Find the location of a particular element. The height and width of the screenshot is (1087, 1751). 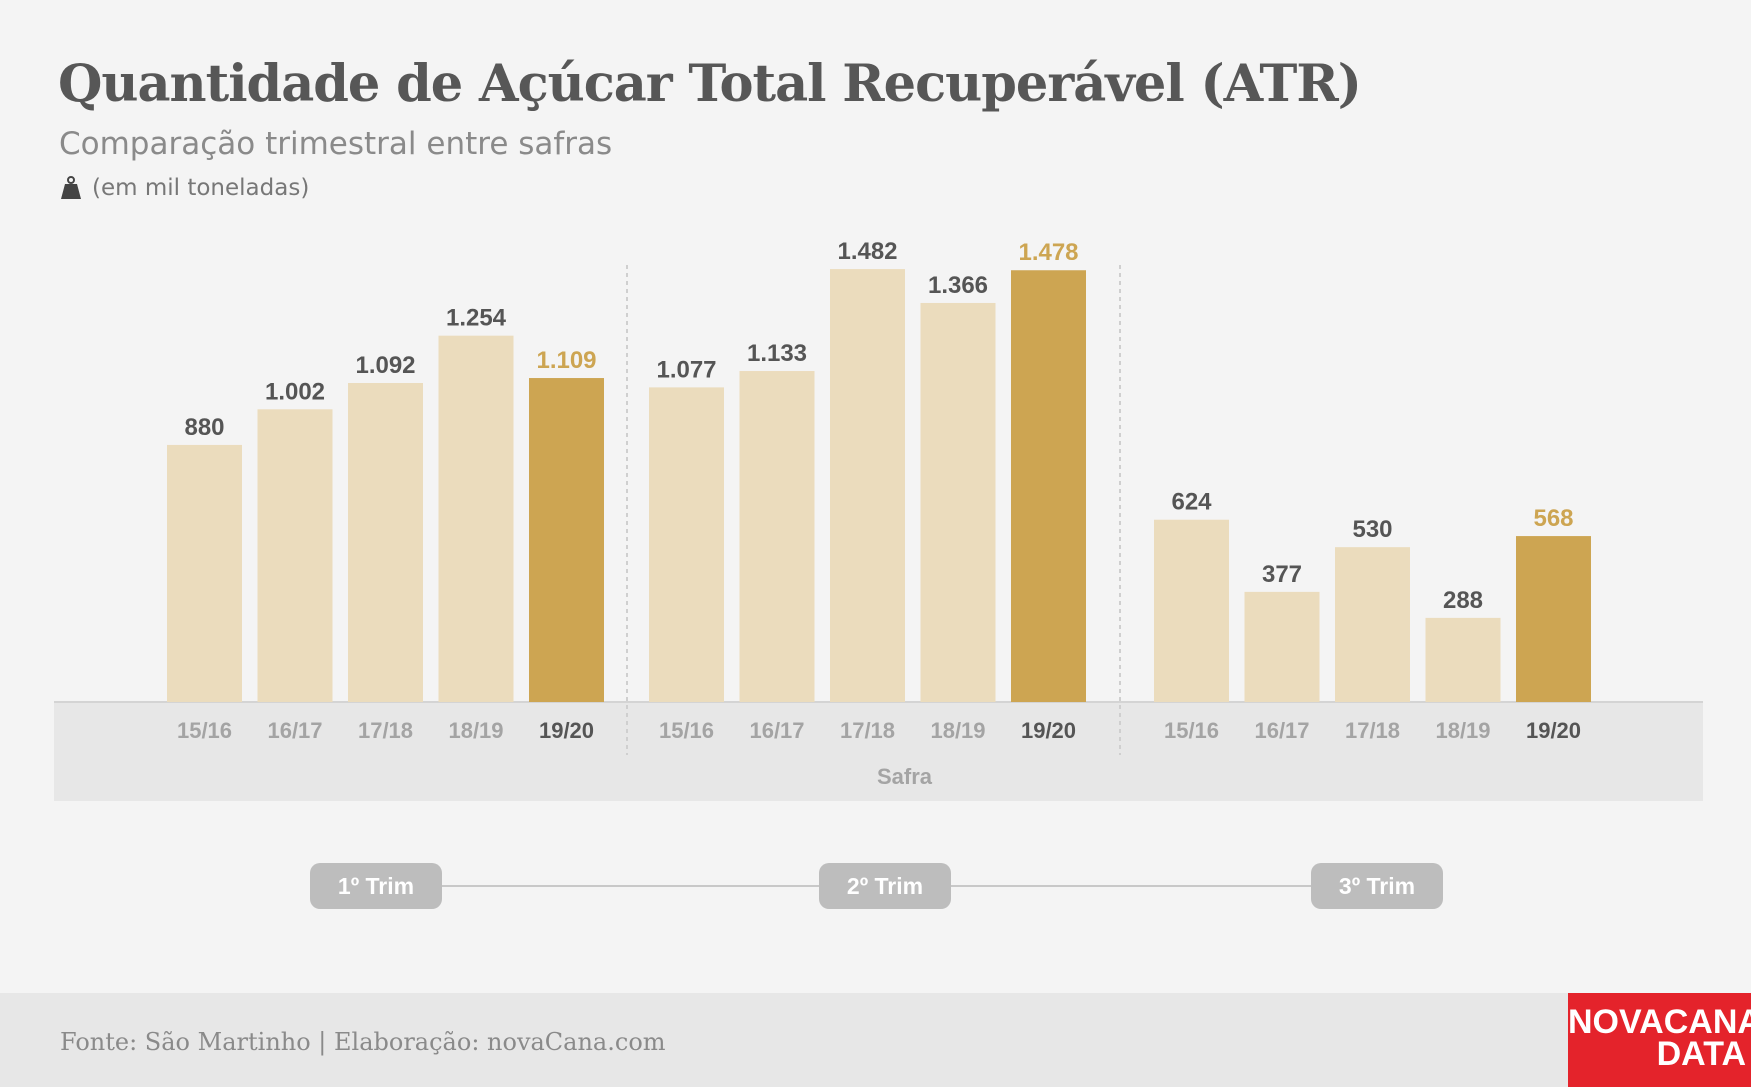

x-axis-band is located at coordinates (878, 751).